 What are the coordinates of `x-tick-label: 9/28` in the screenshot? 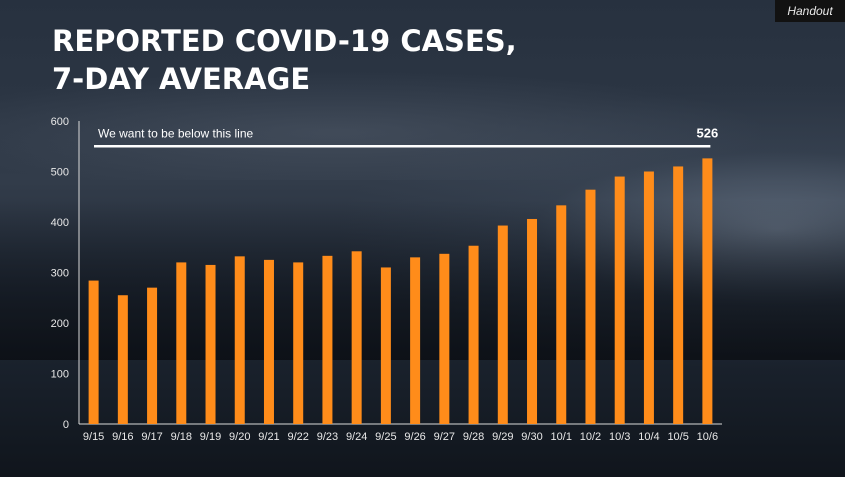 It's located at (473, 437).